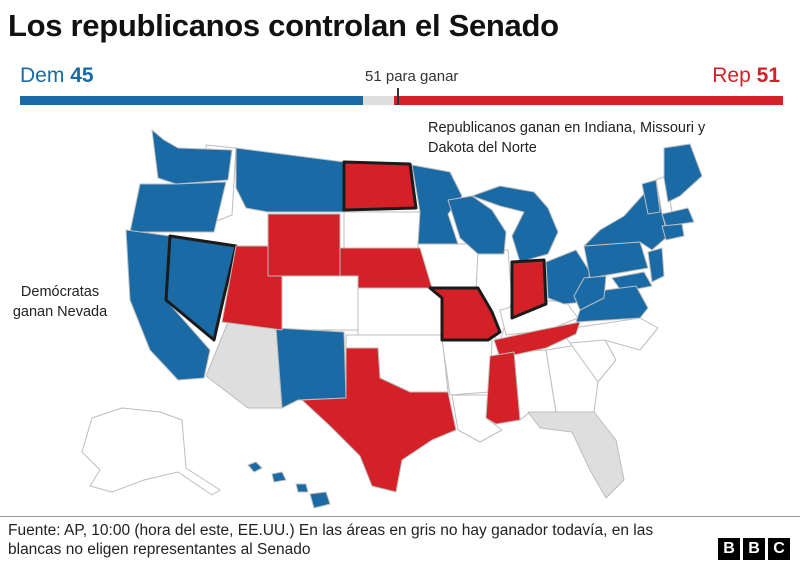 The height and width of the screenshot is (565, 800). I want to click on state-tx, so click(379, 420).